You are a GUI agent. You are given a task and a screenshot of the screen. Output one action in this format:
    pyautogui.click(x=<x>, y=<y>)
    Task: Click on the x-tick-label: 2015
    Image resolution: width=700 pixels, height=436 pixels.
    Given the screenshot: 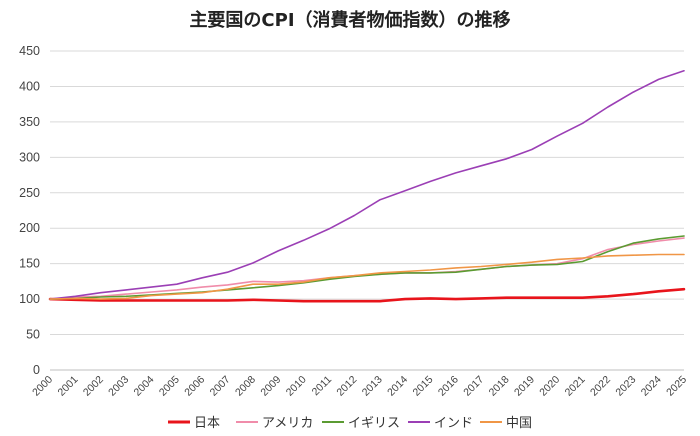 What is the action you would take?
    pyautogui.click(x=423, y=386)
    